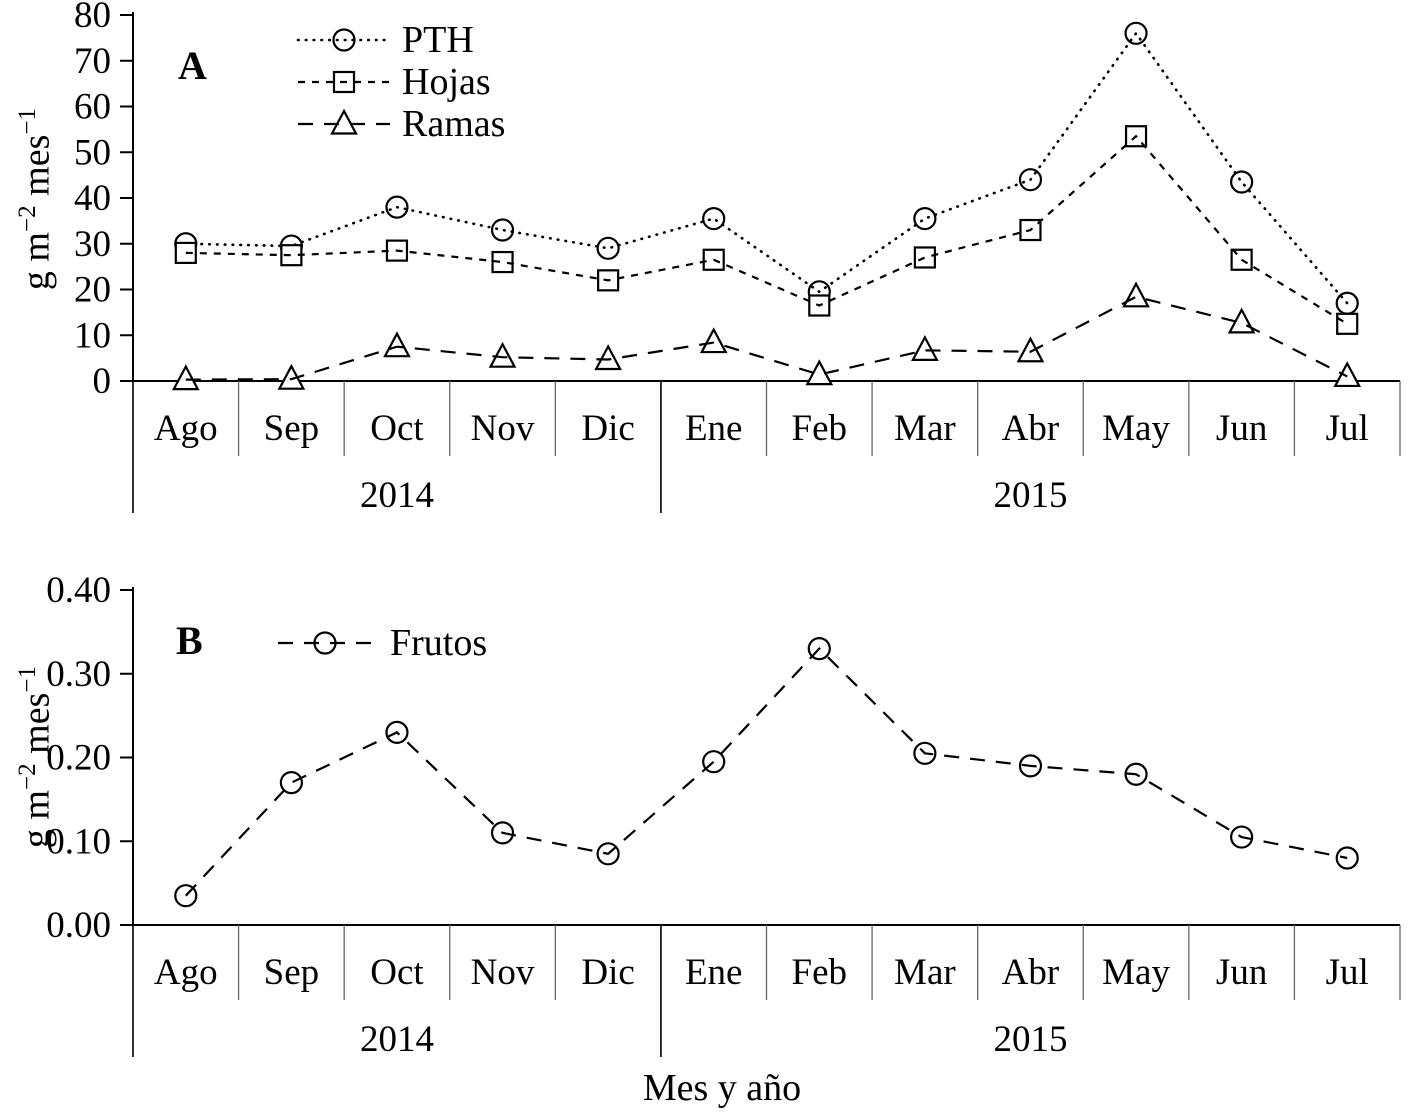 Image resolution: width=1410 pixels, height=1113 pixels. What do you see at coordinates (78, 925) in the screenshot?
I see `y-tick-label: 0.00` at bounding box center [78, 925].